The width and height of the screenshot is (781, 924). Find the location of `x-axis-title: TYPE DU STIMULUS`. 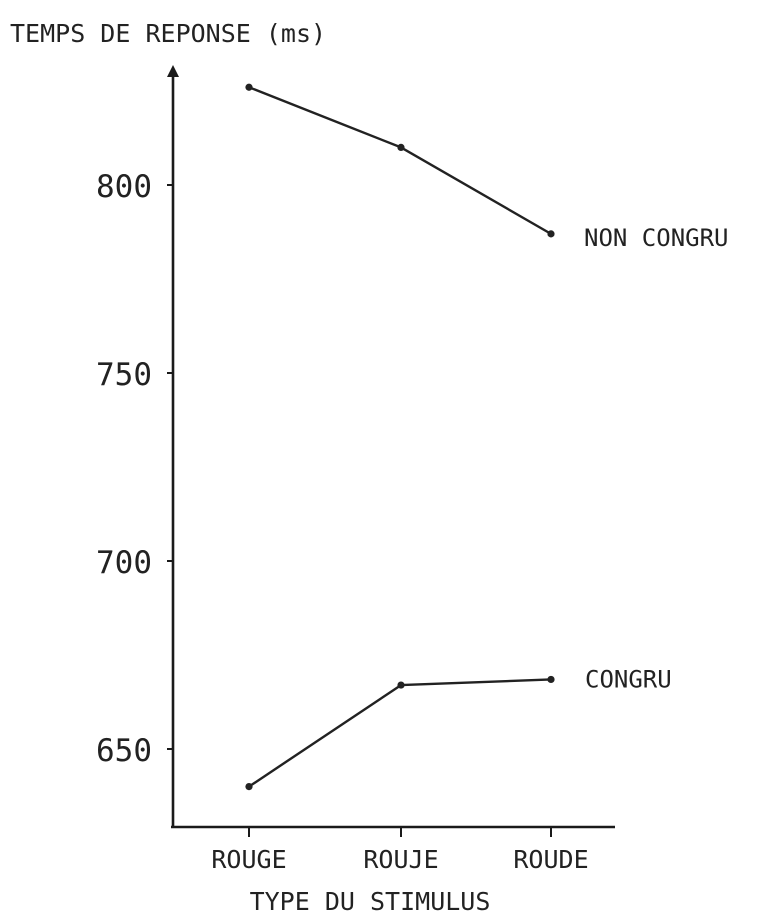

x-axis-title: TYPE DU STIMULUS is located at coordinates (370, 901).